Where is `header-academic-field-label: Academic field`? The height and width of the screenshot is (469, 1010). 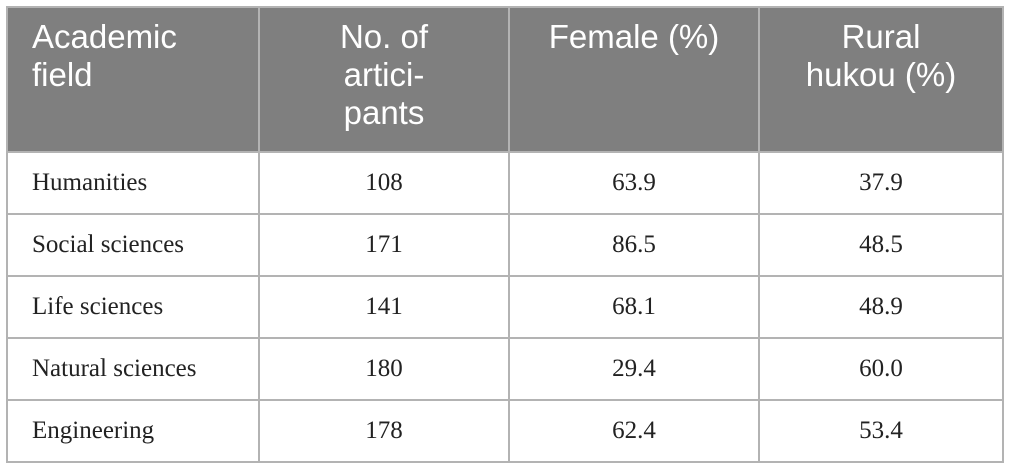 header-academic-field-label: Academic field is located at coordinates (104, 55).